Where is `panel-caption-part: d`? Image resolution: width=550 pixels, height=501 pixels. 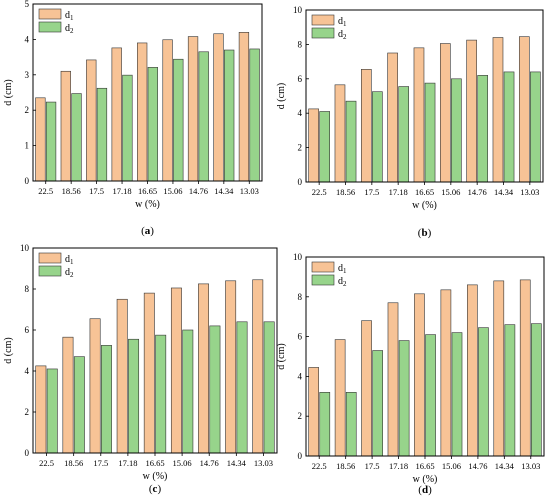 panel-caption-part: d is located at coordinates (425, 490).